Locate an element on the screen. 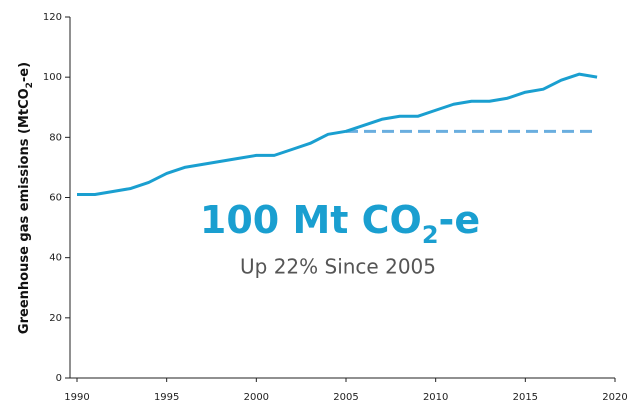  y-axis-label: Greenhouse gas emissions (MtCO2-e) is located at coordinates (26, 198).